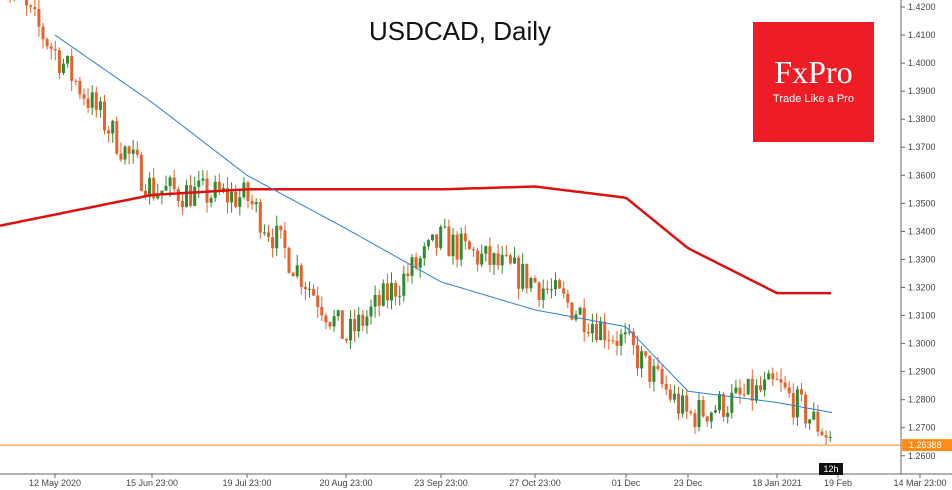 This screenshot has width=952, height=490. What do you see at coordinates (813, 99) in the screenshot?
I see `logo-tagline: Trade Like a Pro` at bounding box center [813, 99].